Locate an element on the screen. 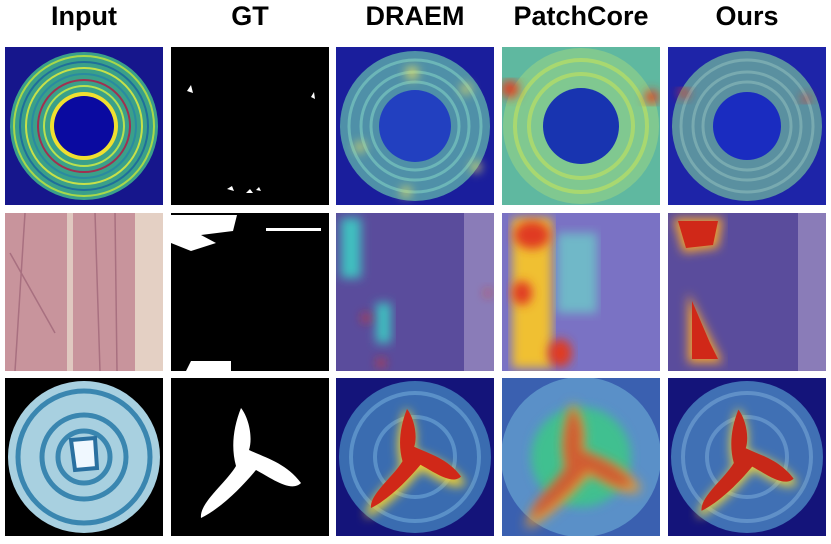  column-header: GT is located at coordinates (250, 16).